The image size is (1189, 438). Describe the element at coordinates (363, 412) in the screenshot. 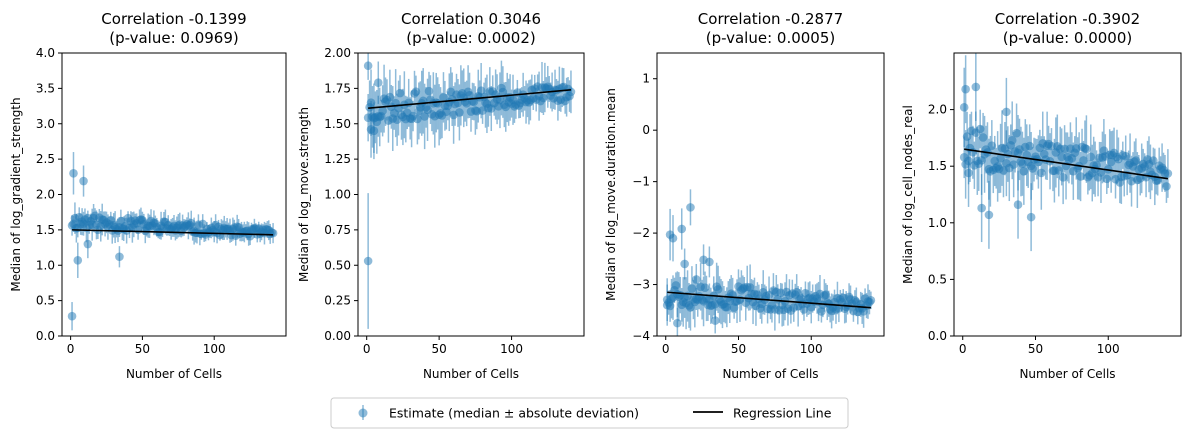

I see `legend-errorbar-marker` at that location.